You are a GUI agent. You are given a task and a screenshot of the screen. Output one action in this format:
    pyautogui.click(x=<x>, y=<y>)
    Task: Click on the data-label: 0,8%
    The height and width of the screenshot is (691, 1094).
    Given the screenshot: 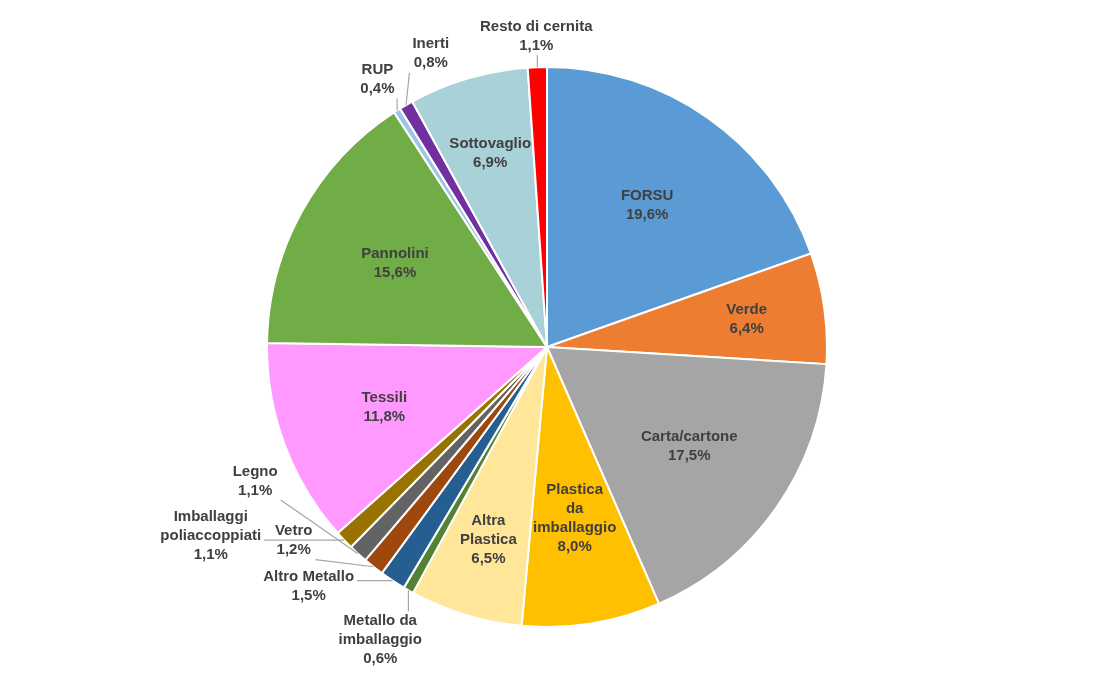 What is the action you would take?
    pyautogui.click(x=430, y=62)
    